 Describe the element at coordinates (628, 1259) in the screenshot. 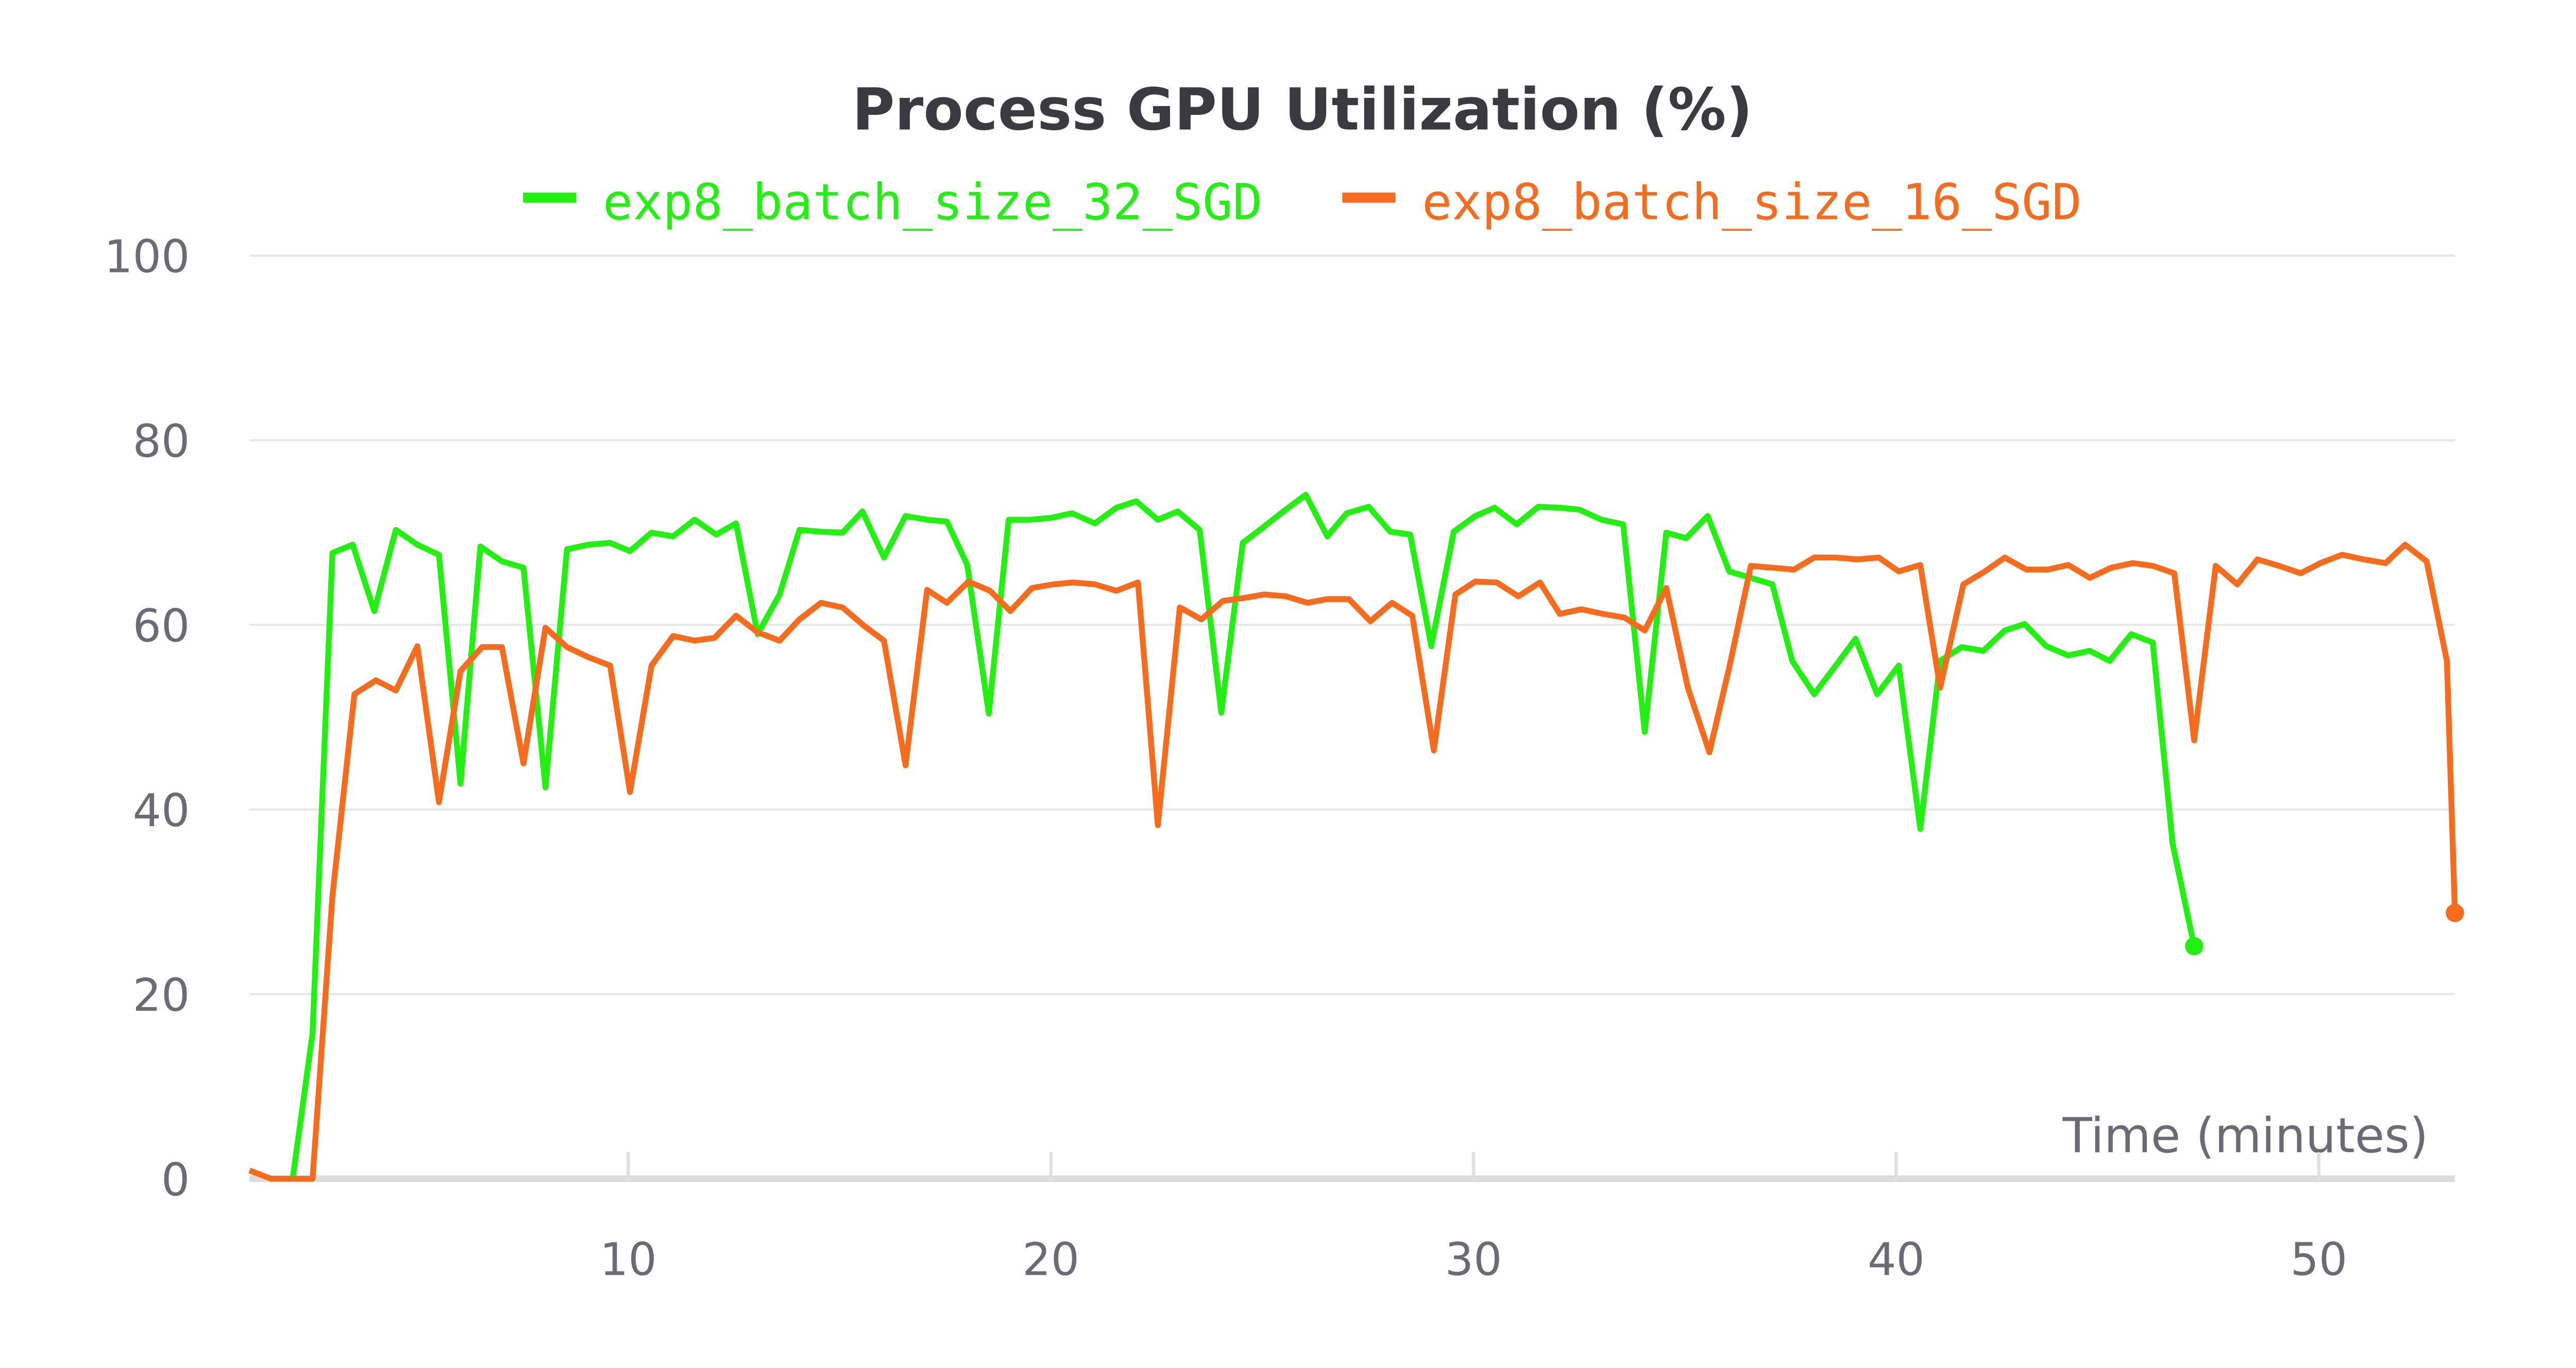

I see `x-tick-label: 10` at that location.